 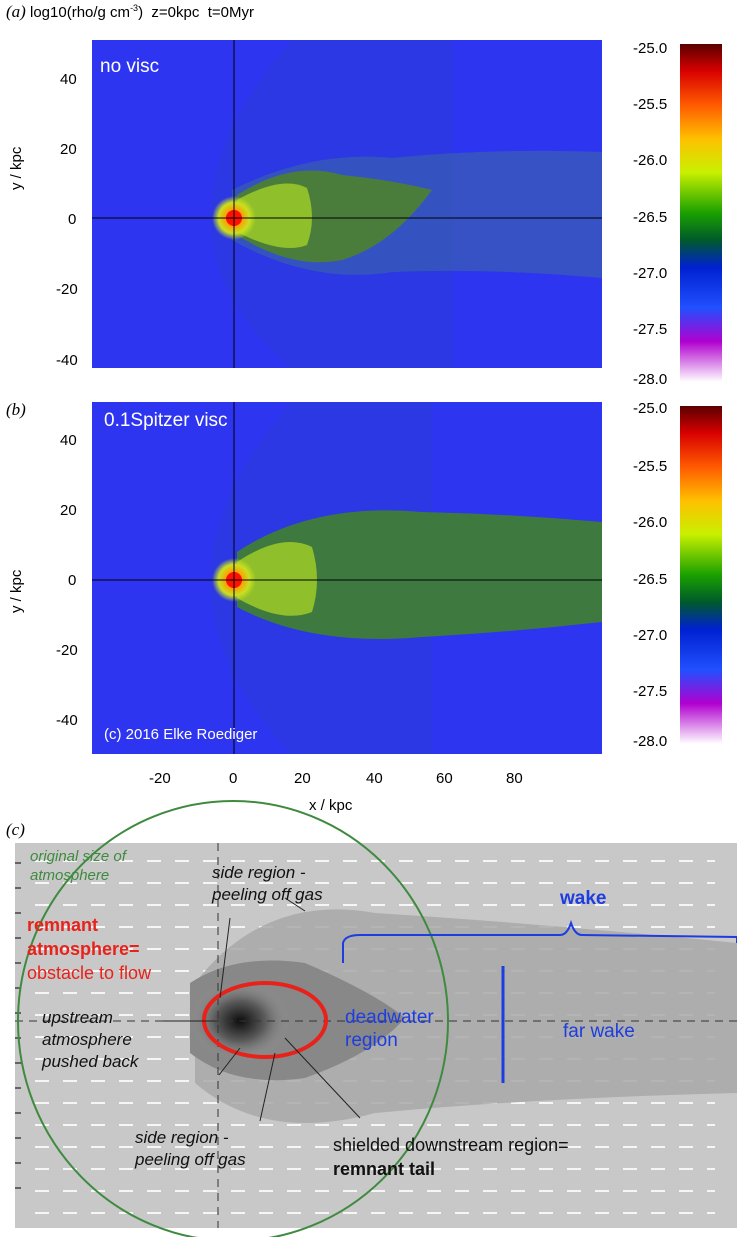 I want to click on panel-a-ytick: 0, so click(x=72, y=219).